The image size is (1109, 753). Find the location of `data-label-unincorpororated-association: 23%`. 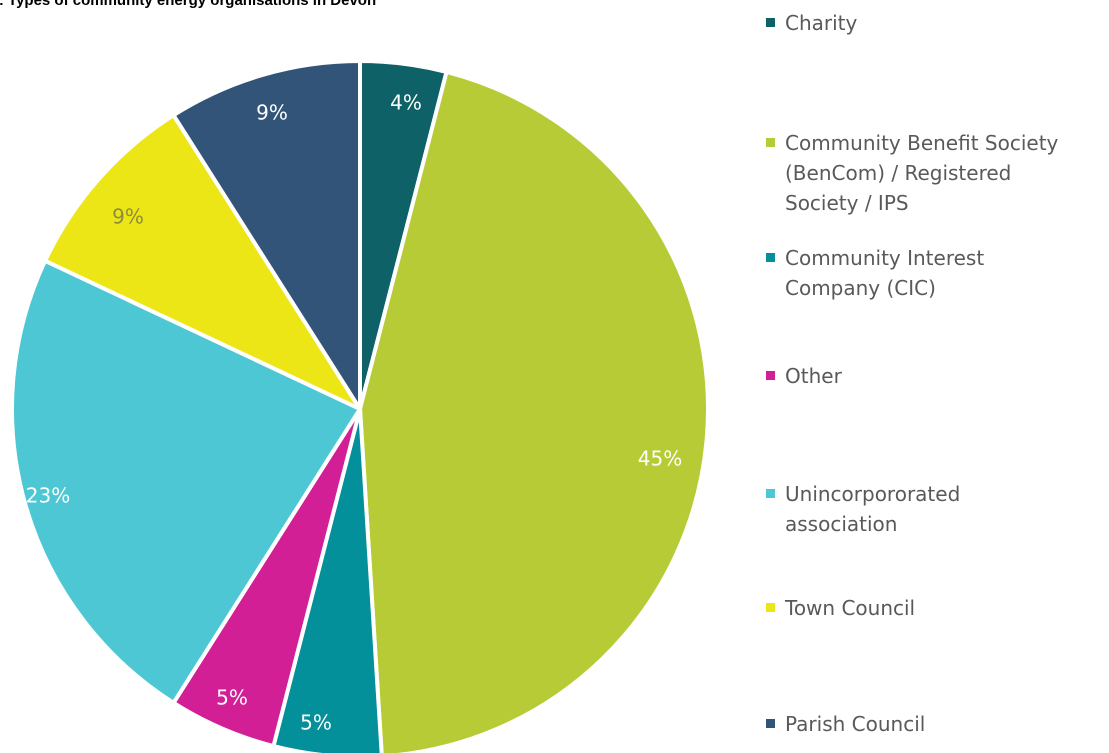

data-label-unincorpororated-association: 23% is located at coordinates (48, 496).